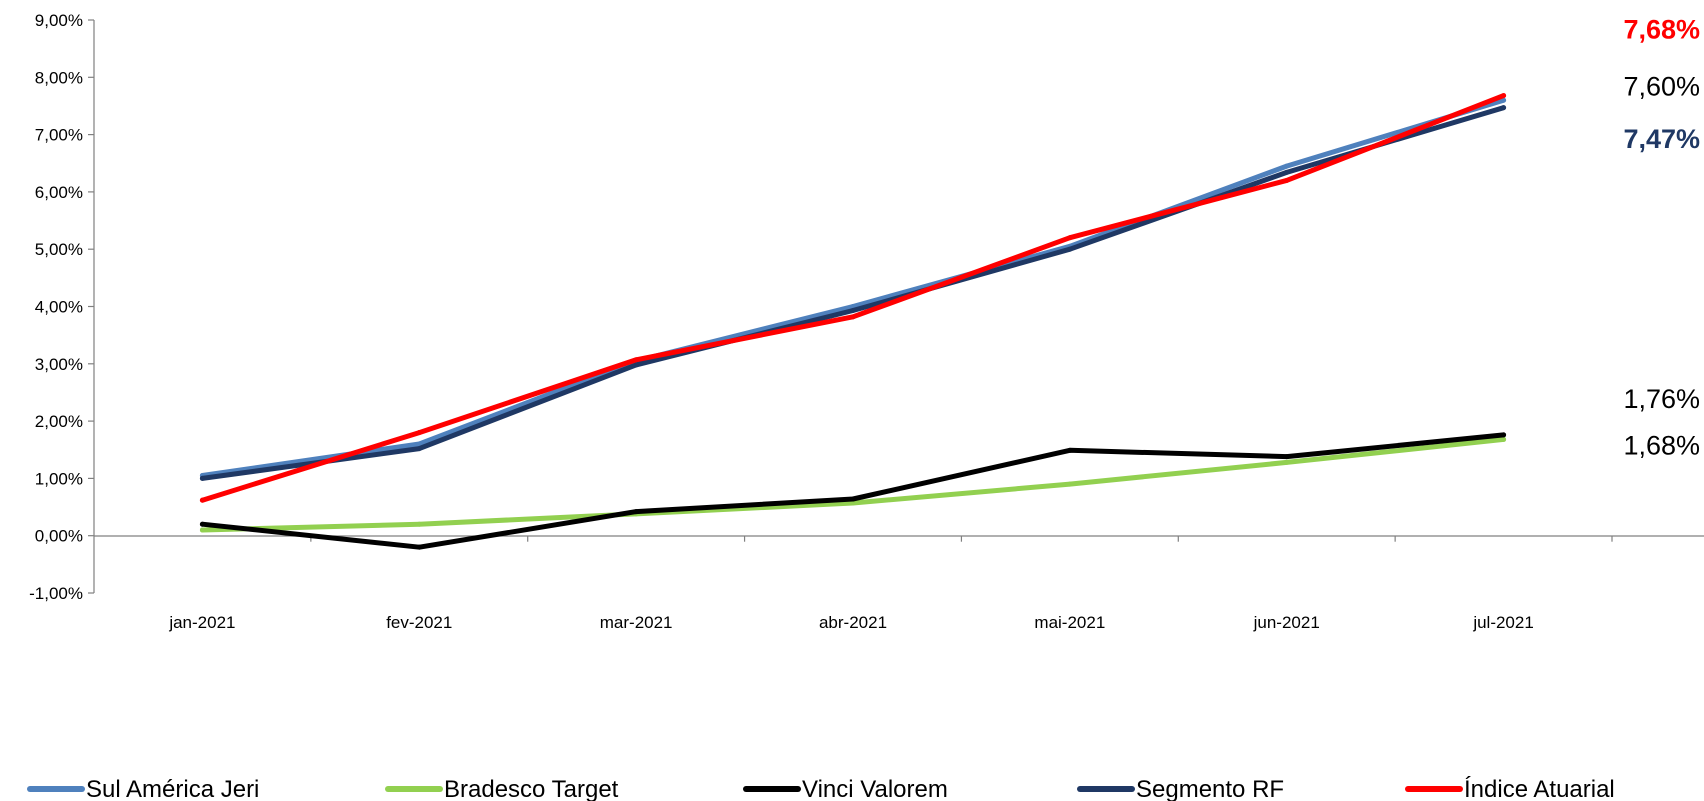 This screenshot has width=1704, height=801. Describe the element at coordinates (1661, 29) in the screenshot. I see `end-value-label: 7,68%` at that location.